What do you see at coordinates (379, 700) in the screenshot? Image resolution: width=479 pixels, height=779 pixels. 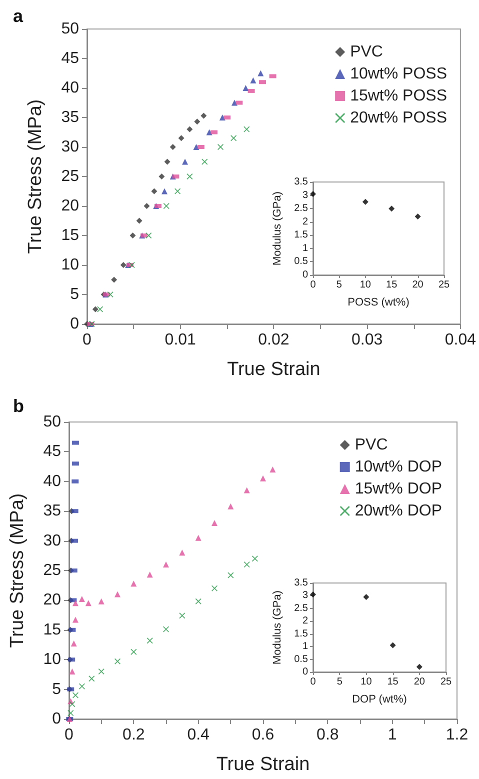 I see `x-axis-title: DOP (wt%)` at bounding box center [379, 700].